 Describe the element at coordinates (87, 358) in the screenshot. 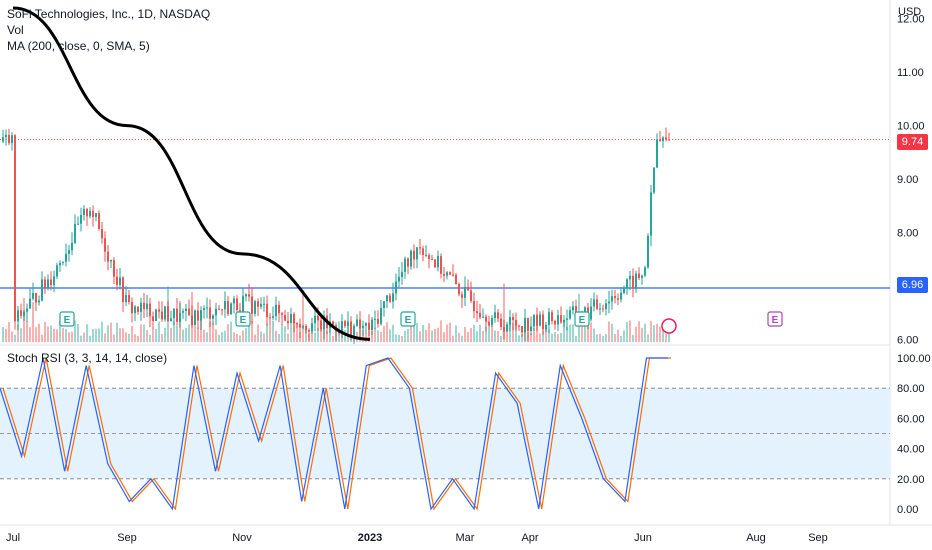

I see `stoch-rsi-legend: Stoch RSI (3, 3, 14, 14, close)` at that location.